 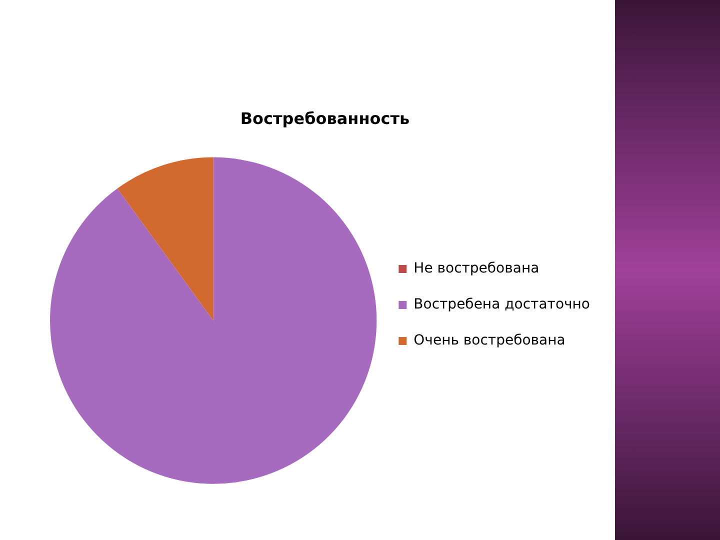 What do you see at coordinates (490, 340) in the screenshot?
I see `legend-label: Очень востребована` at bounding box center [490, 340].